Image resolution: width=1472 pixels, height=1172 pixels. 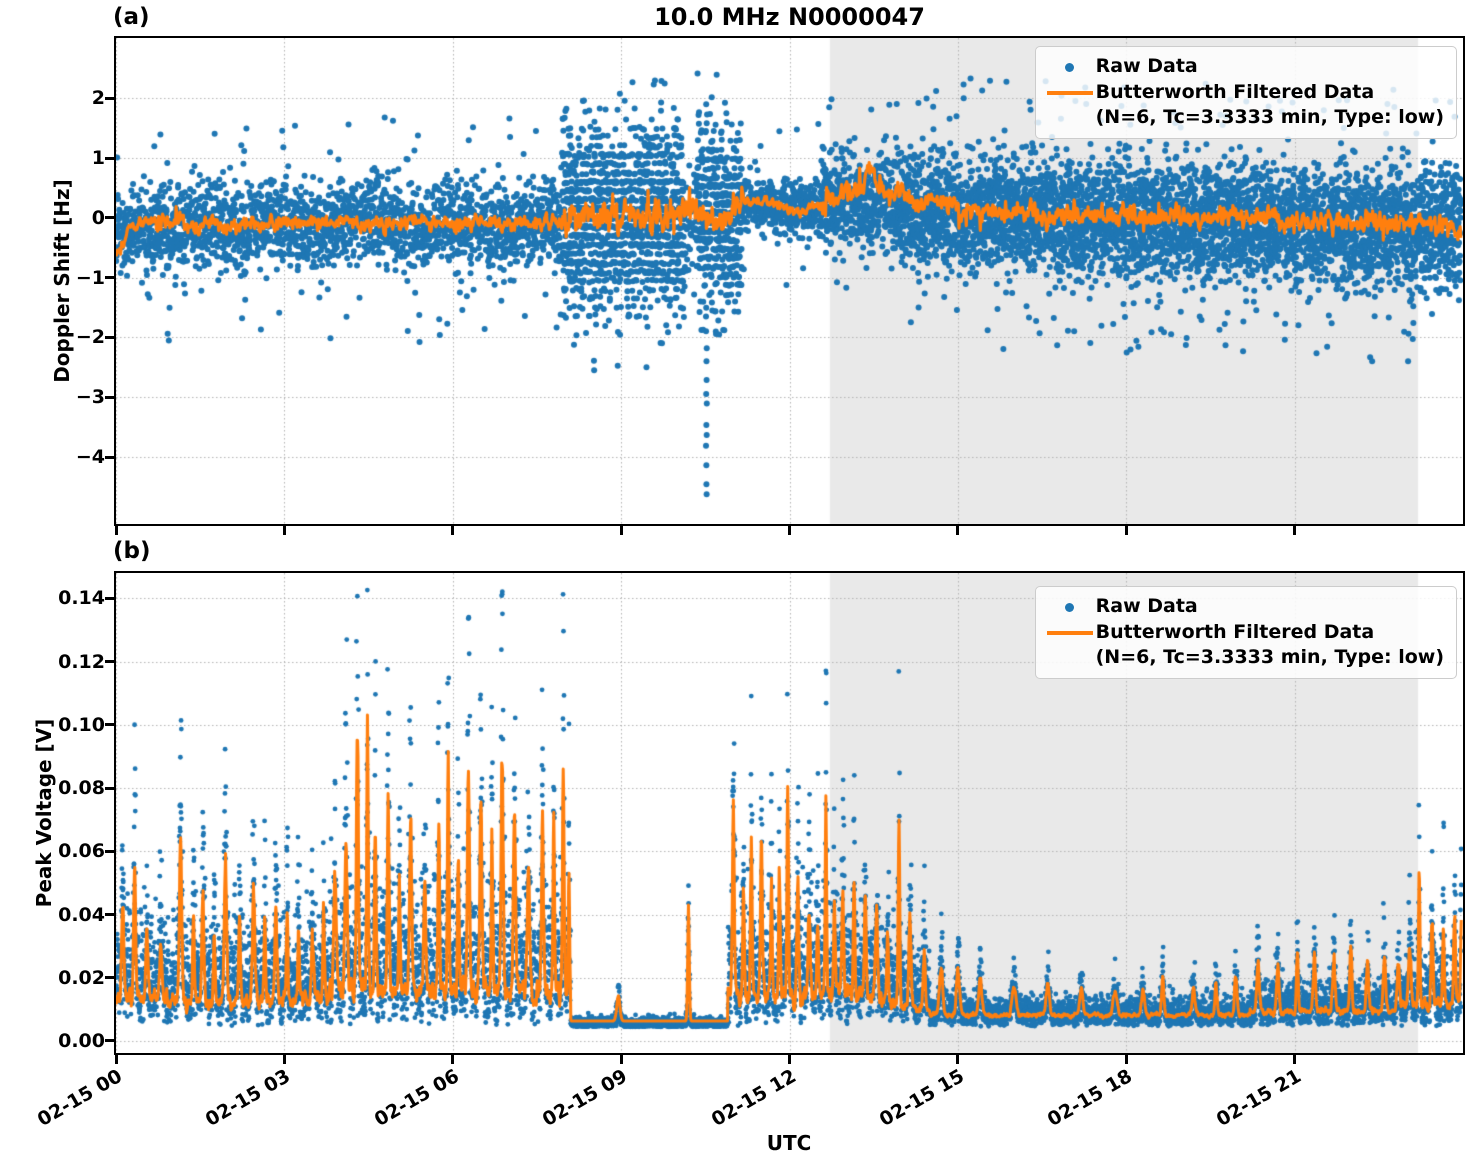 What do you see at coordinates (789, 17) in the screenshot?
I see `figure-title: 10.0 MHz N0000047` at bounding box center [789, 17].